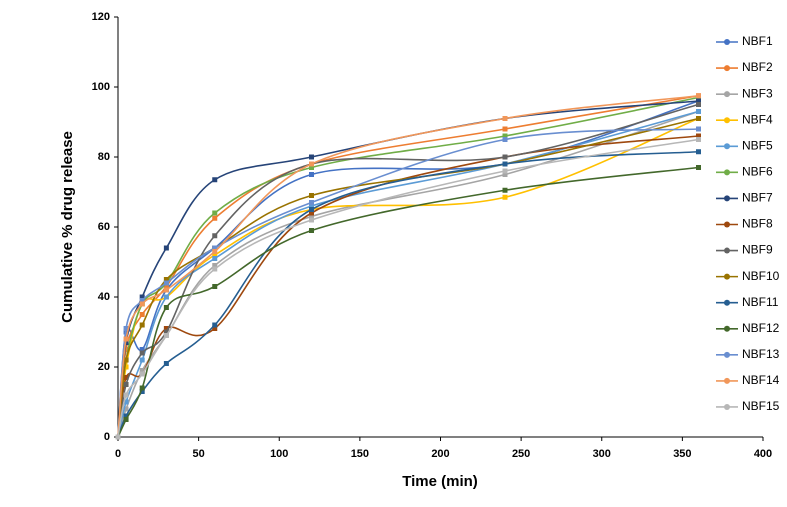 The height and width of the screenshot is (507, 787). I want to click on legend-text: NBF1, so click(757, 41).